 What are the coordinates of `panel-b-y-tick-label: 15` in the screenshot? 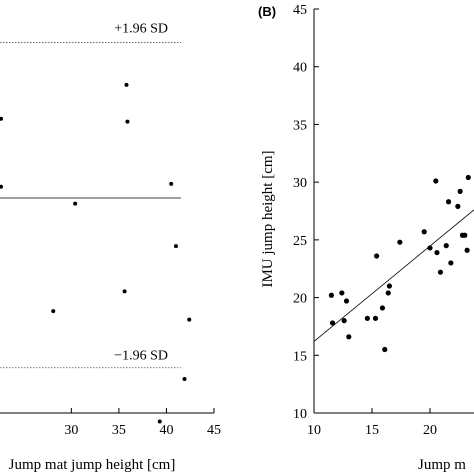 It's located at (300, 356).